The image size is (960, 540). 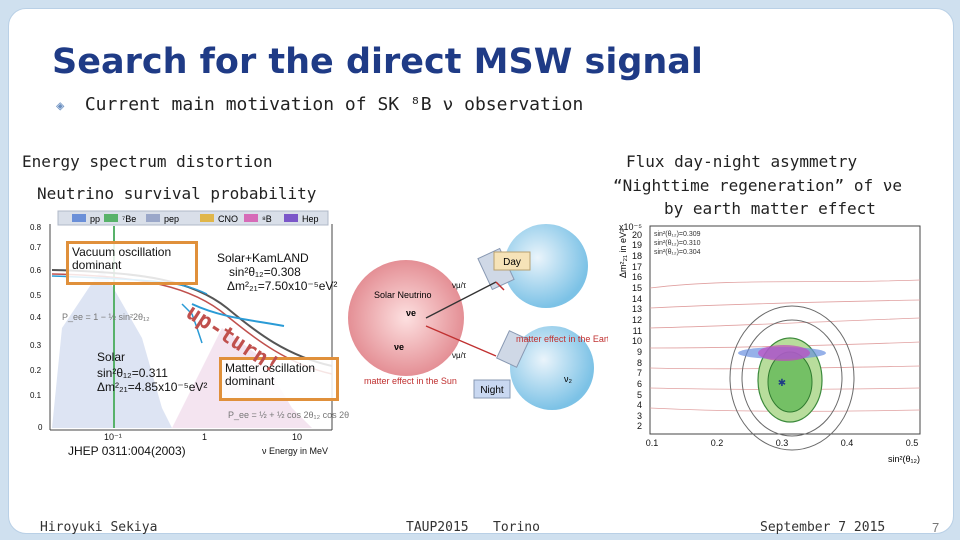 I want to click on svg-text: sin²(θ₁₂)=0.309, so click(x=677, y=234).